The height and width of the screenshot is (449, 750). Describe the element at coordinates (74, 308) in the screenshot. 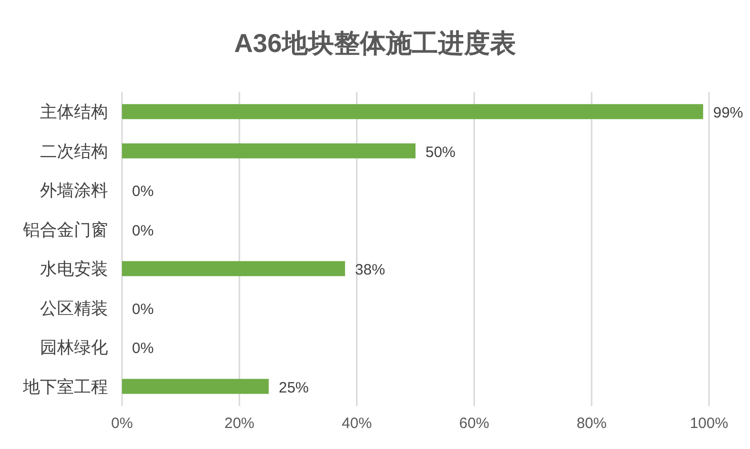

I see `y-tick-label: 公区精装` at that location.